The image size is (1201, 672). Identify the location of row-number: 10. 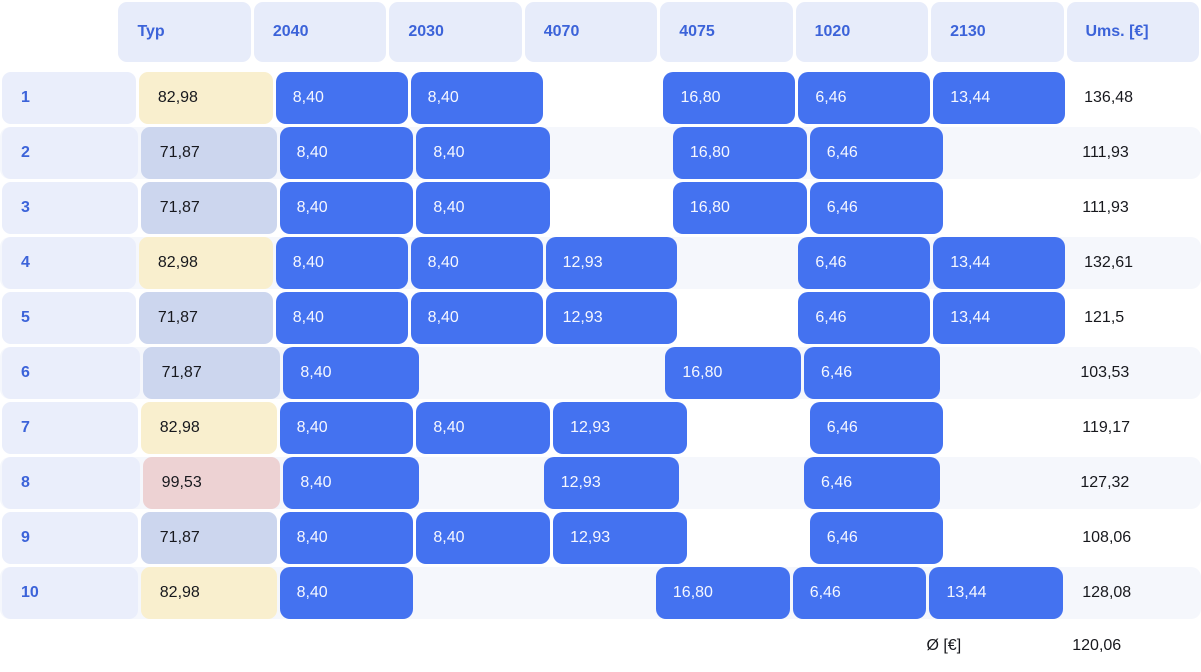
(70, 593).